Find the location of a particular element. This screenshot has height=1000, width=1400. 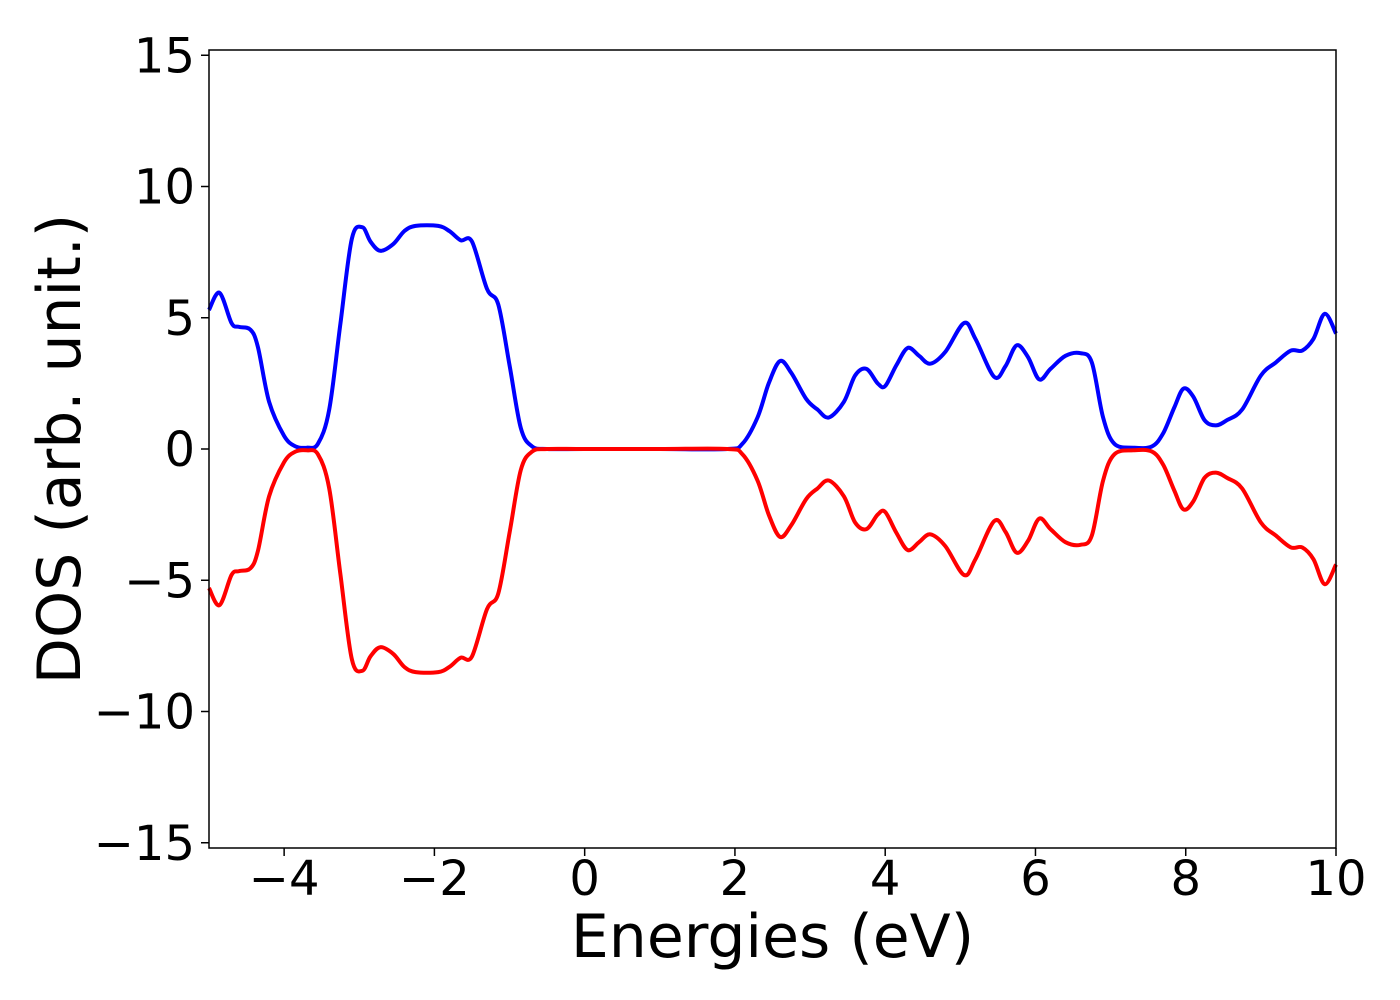

x-tick-label: 4 is located at coordinates (885, 879).